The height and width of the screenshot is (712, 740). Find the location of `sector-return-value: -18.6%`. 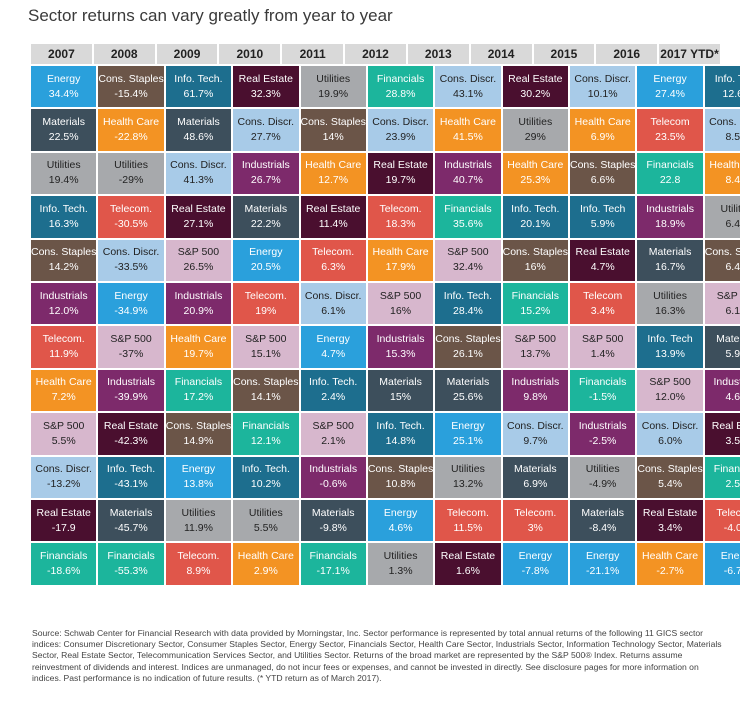

sector-return-value: -18.6% is located at coordinates (64, 570).